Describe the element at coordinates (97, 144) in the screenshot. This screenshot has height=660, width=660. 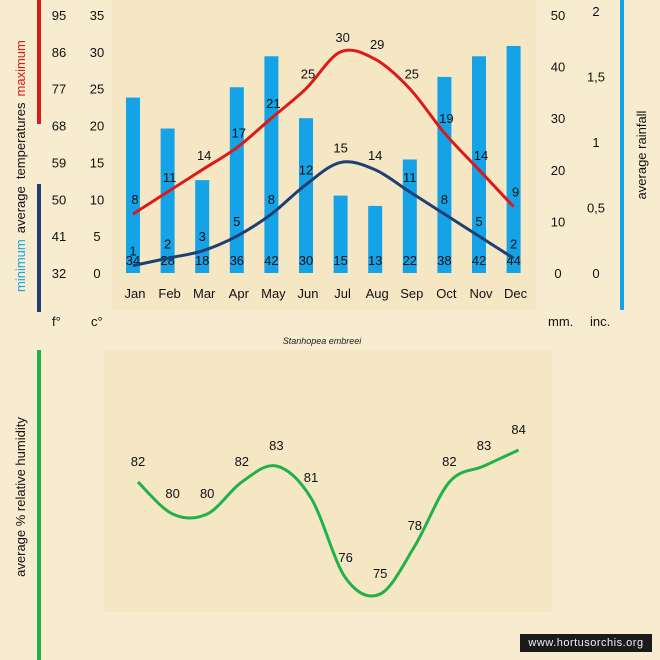
I see `celsius-axis: 0 5 10 15 20 25 30 35` at that location.